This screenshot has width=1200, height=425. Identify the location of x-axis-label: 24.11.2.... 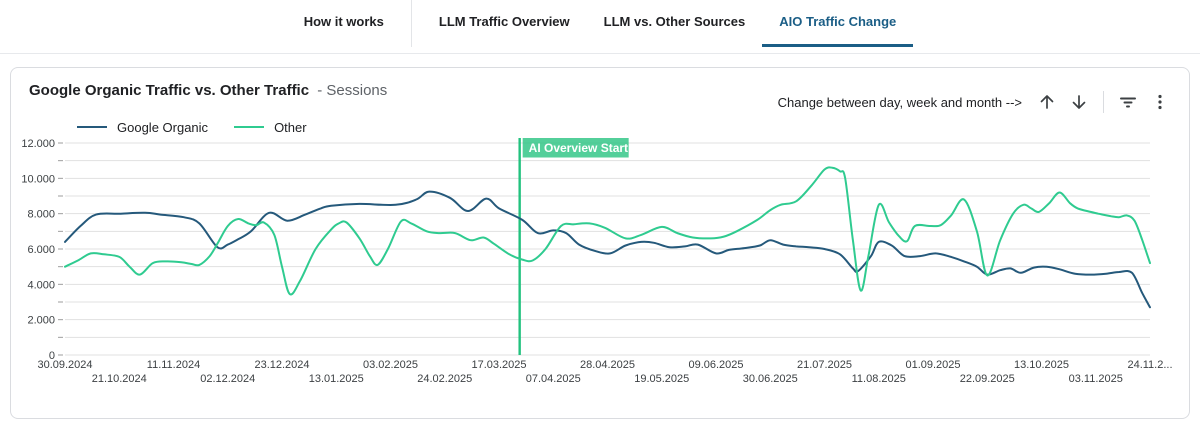
(1149, 365).